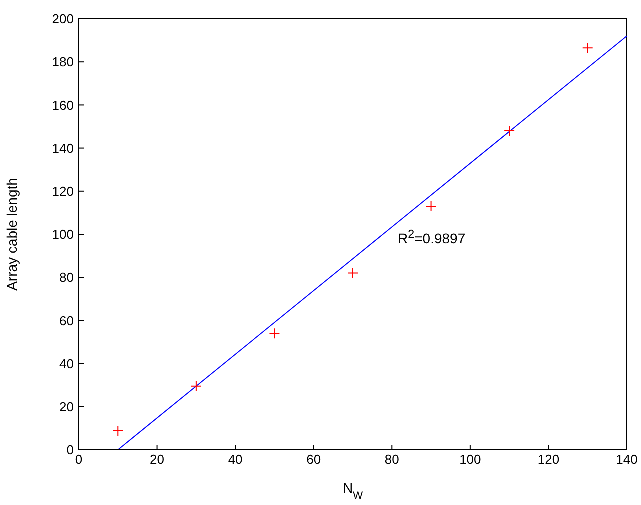 This screenshot has height=505, width=641. I want to click on y-tick-label: 120, so click(63, 192).